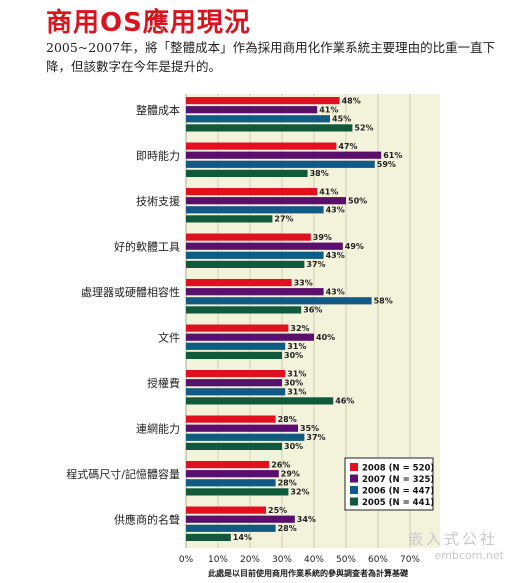  Describe the element at coordinates (158, 201) in the screenshot. I see `category-label: 技術支援` at that location.